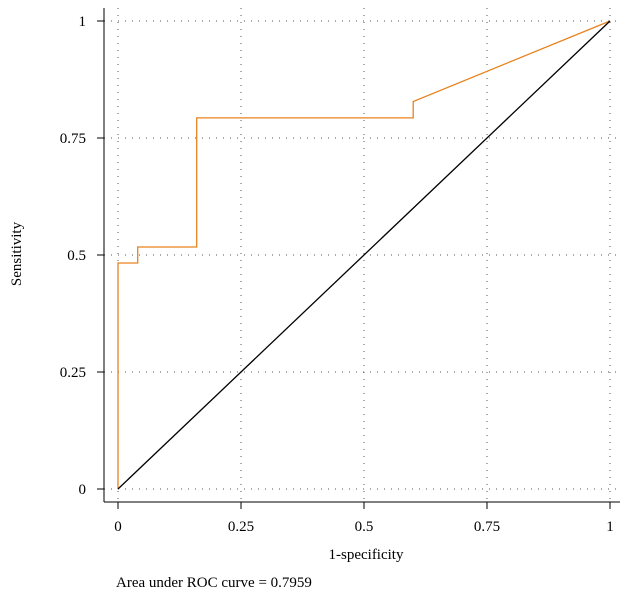 The height and width of the screenshot is (603, 620). I want to click on x-tick-label-2: 0.5, so click(364, 527).